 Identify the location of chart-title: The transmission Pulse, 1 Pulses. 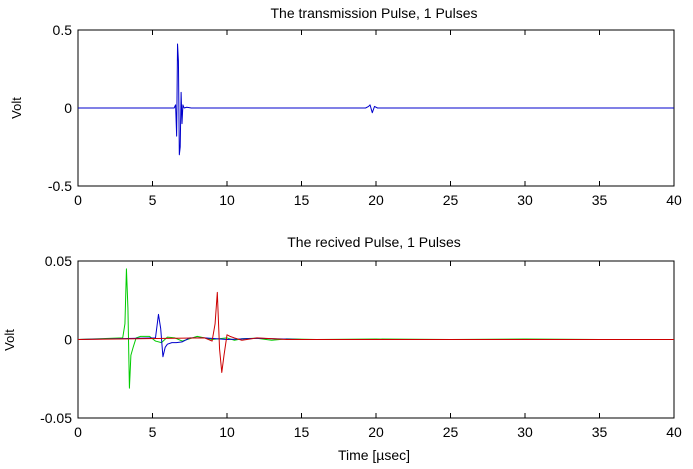
(374, 13).